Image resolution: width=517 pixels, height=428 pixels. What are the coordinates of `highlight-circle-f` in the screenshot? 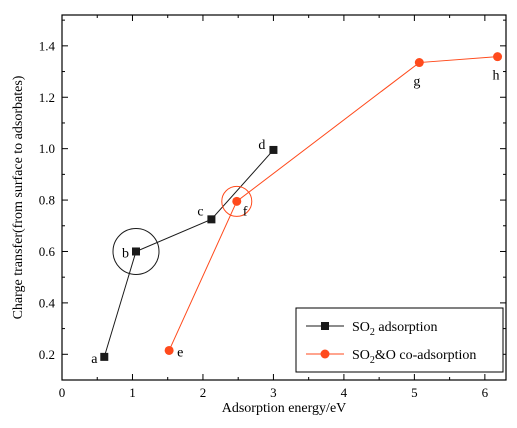 It's located at (237, 201).